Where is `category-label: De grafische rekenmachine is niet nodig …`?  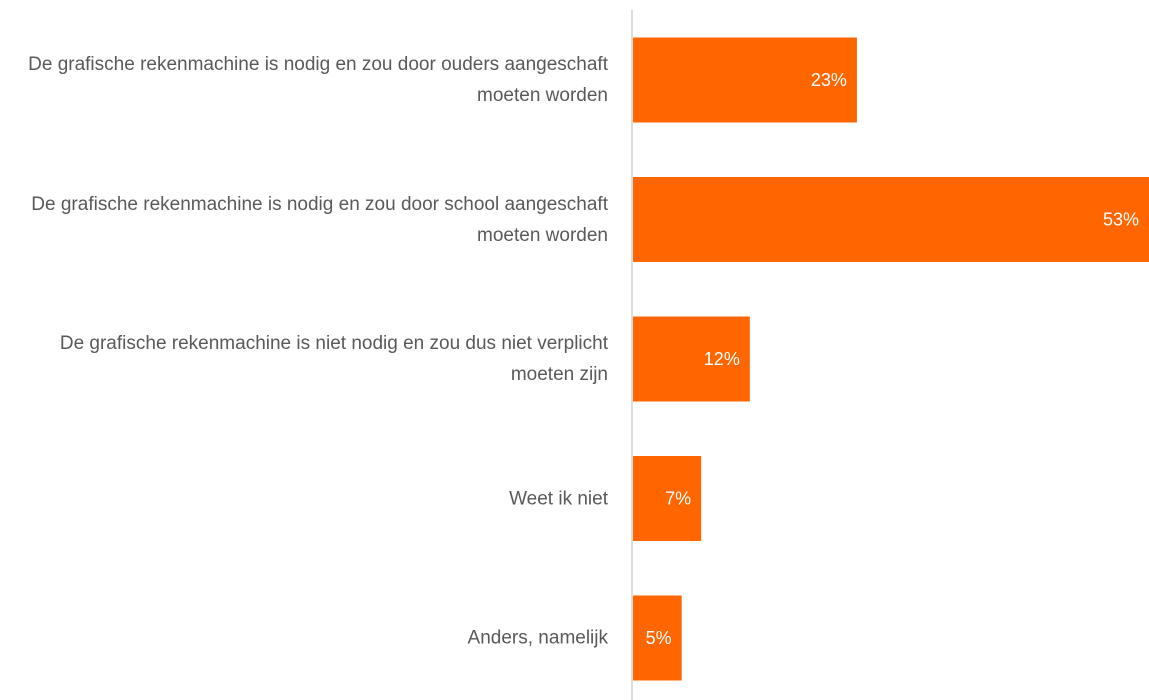 category-label: De grafische rekenmachine is niet nodig … is located at coordinates (333, 359).